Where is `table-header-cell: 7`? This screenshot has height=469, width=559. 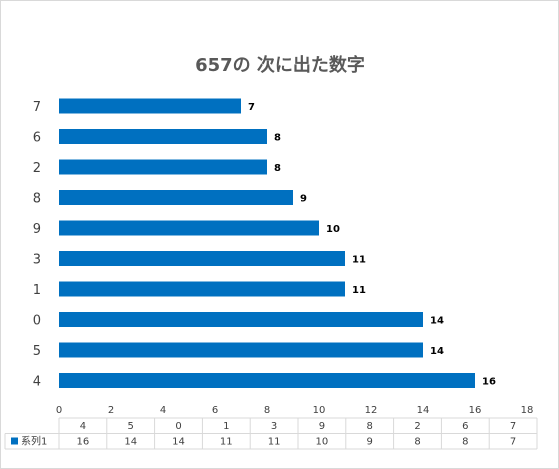 table-header-cell: 7 is located at coordinates (513, 426).